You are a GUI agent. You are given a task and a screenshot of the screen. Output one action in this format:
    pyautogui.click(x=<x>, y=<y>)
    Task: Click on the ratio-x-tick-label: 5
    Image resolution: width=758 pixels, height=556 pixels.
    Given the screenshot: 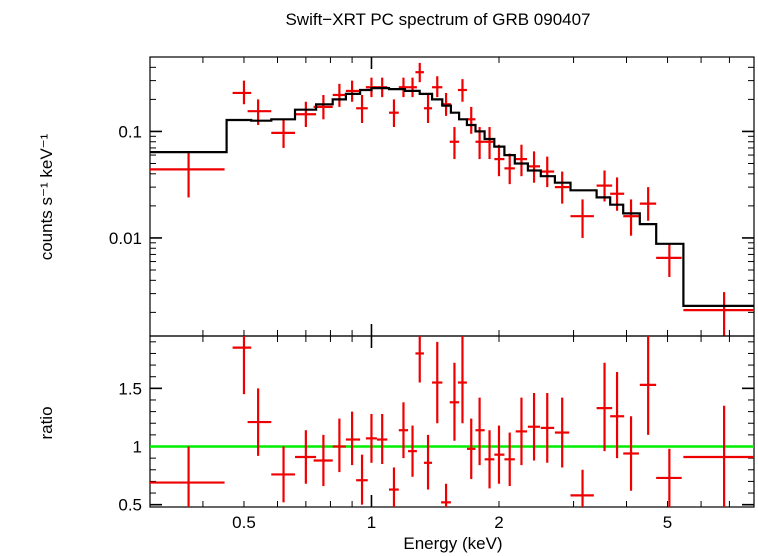 What is the action you would take?
    pyautogui.click(x=667, y=522)
    